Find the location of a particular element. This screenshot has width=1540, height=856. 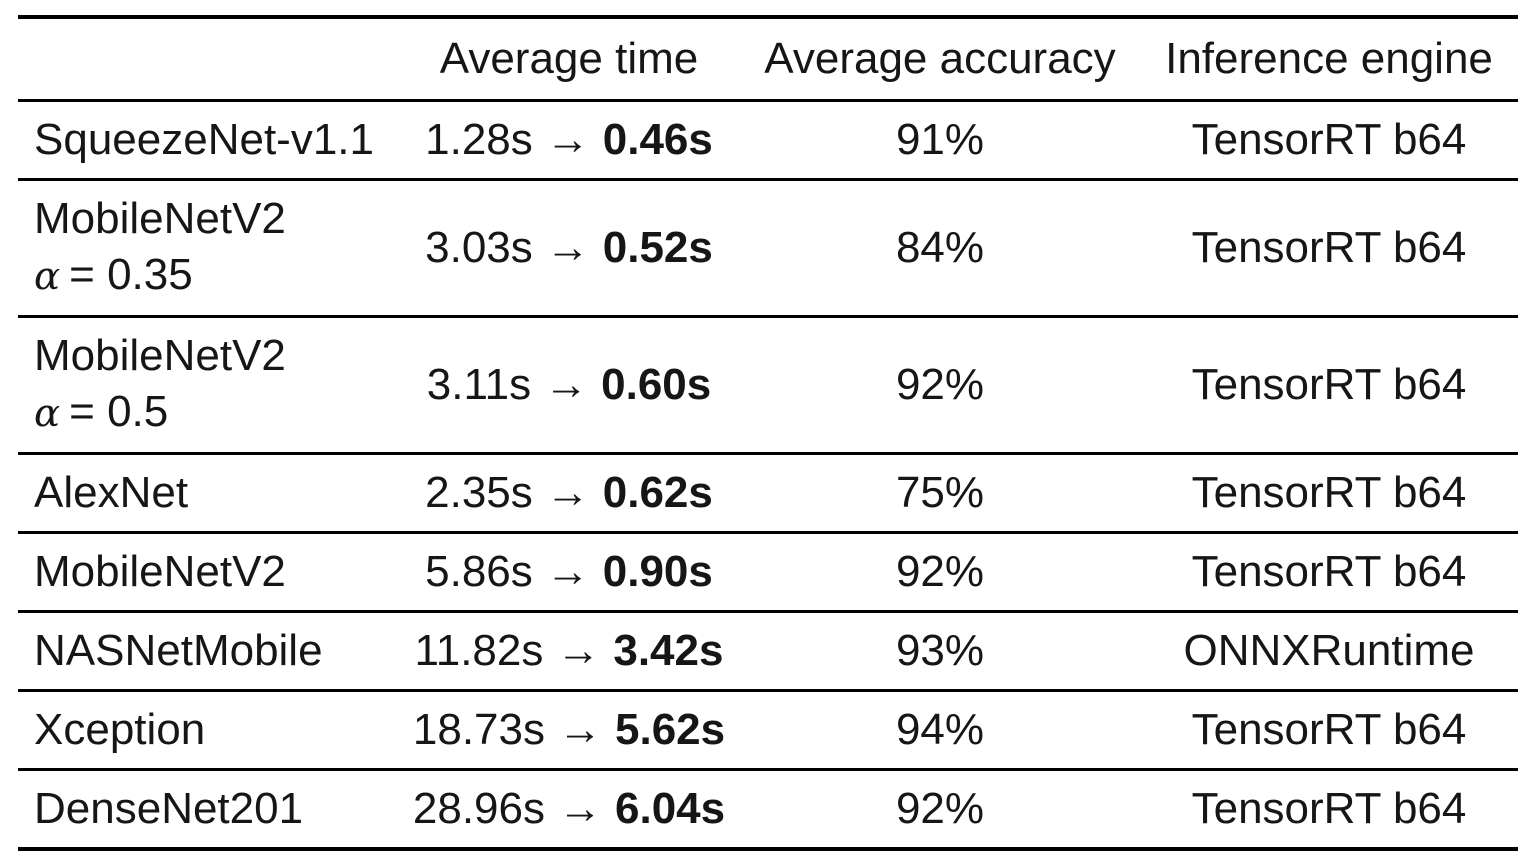

model-cell: Xception is located at coordinates (208, 730).